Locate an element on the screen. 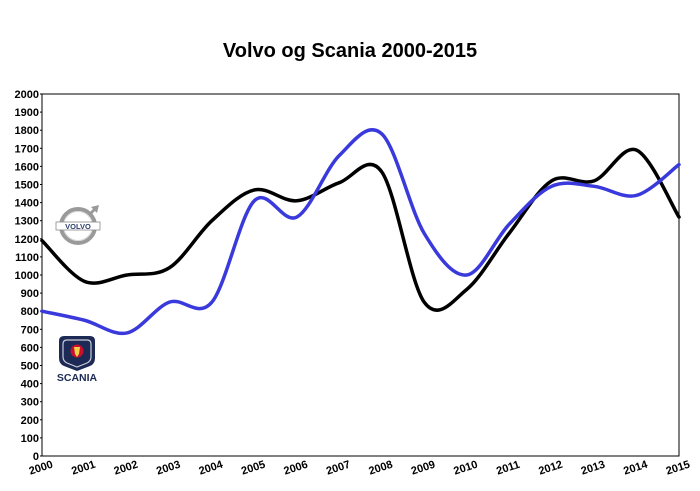 The width and height of the screenshot is (700, 491). y-tick-label: 1000 is located at coordinates (27, 276).